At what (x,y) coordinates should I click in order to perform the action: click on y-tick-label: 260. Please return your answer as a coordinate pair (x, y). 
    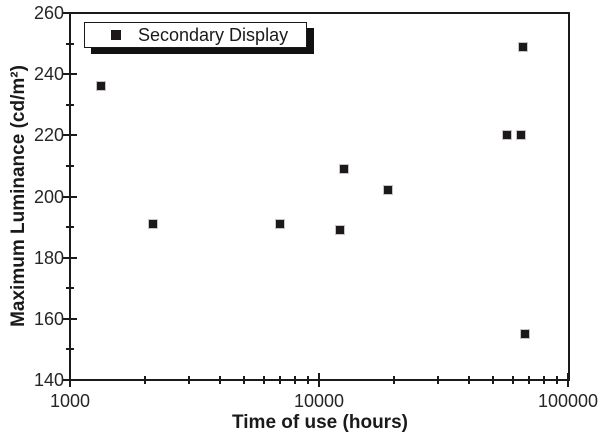
    Looking at the image, I should click on (48, 13).